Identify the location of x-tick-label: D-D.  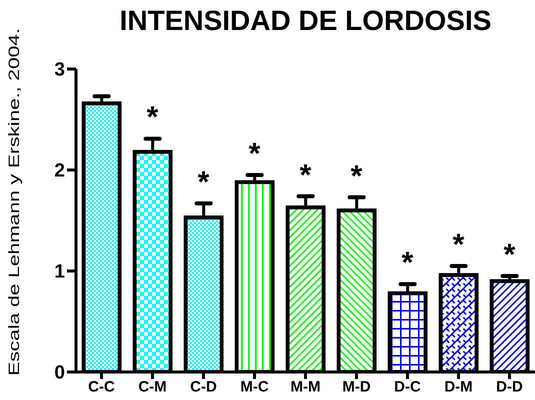
(509, 387).